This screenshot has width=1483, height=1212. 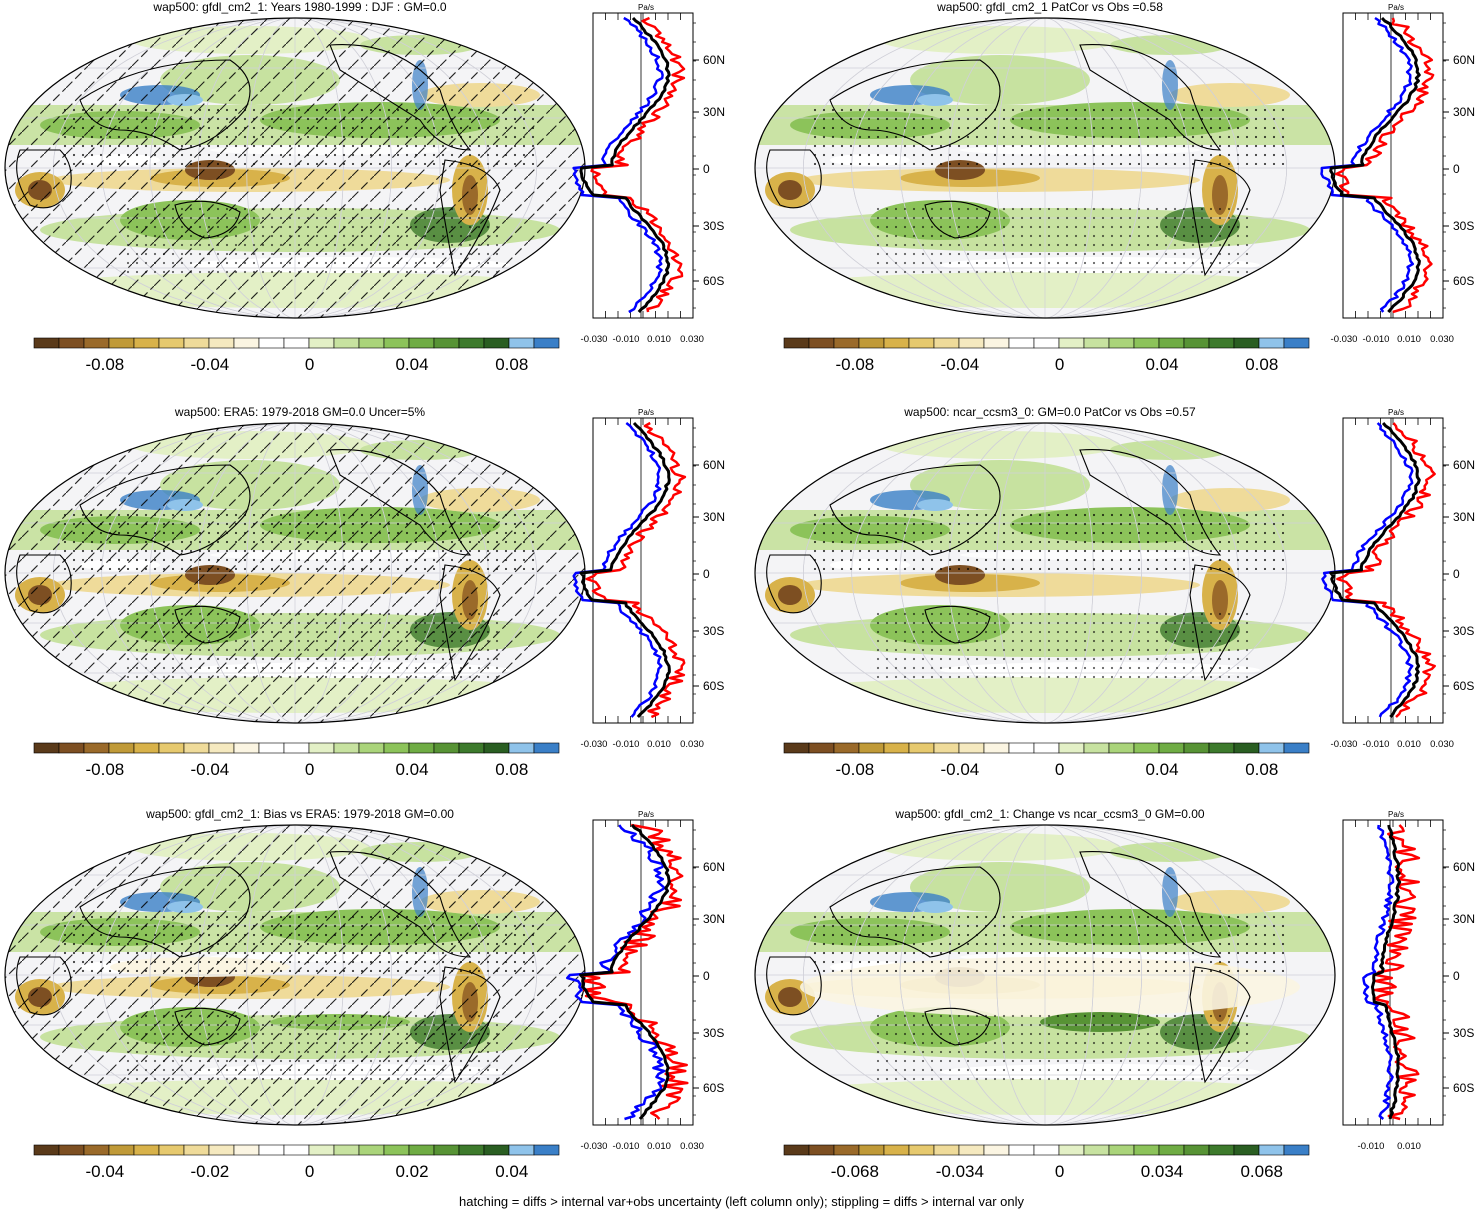 What do you see at coordinates (300, 412) in the screenshot?
I see `map-title: wap500: ERA5: 1979-2018 GM=0.0 Uncer=5%` at bounding box center [300, 412].